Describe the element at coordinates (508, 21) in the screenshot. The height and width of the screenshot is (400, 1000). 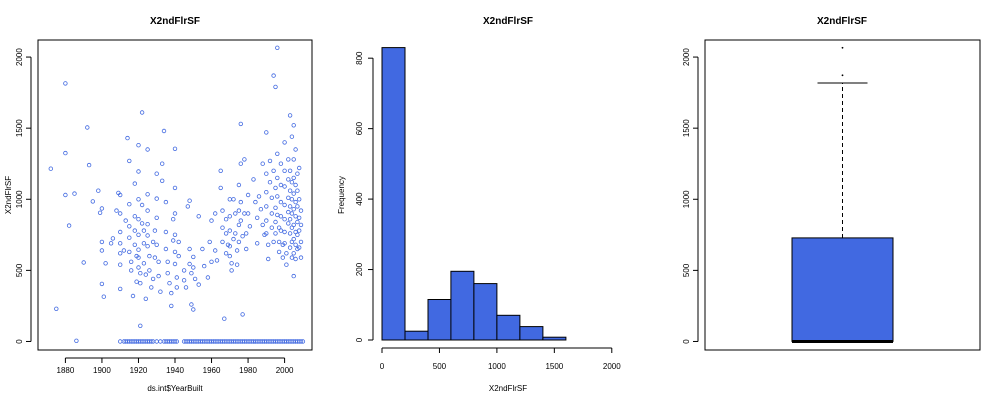
I see `histogram-title: X2ndFlrSF` at that location.